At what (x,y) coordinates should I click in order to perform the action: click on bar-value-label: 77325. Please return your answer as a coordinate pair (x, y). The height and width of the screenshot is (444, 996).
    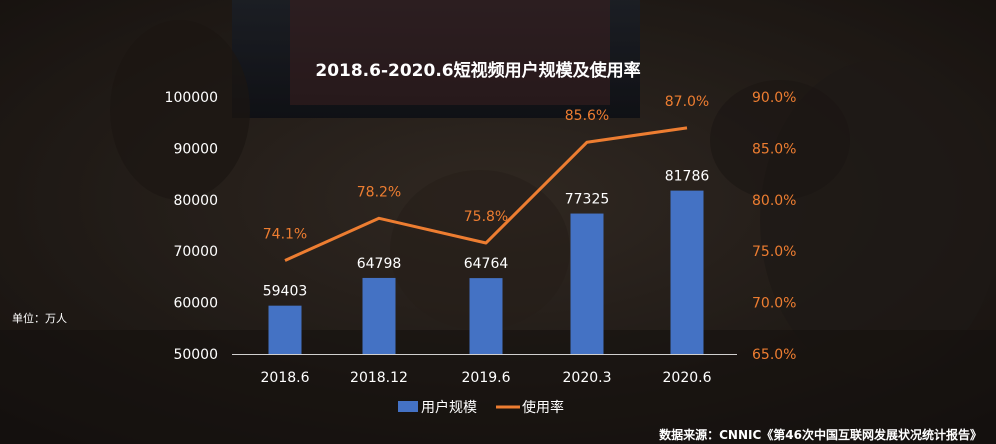
    Looking at the image, I should click on (587, 200).